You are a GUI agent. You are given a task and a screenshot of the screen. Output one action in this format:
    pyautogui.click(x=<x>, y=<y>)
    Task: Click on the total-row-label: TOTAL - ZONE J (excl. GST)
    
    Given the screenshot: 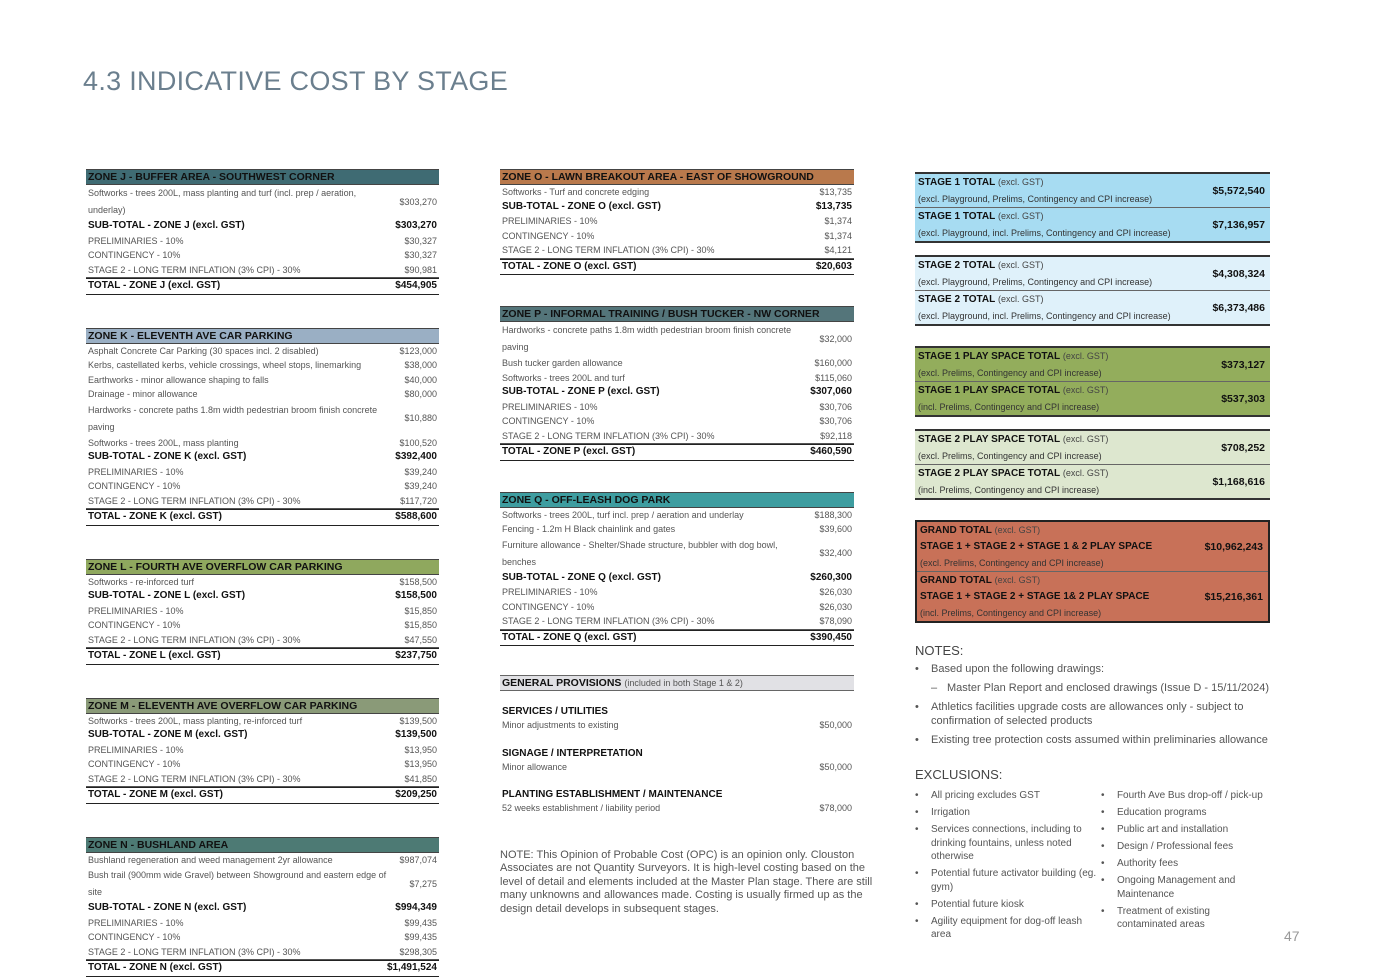 What is the action you would take?
    pyautogui.click(x=154, y=285)
    